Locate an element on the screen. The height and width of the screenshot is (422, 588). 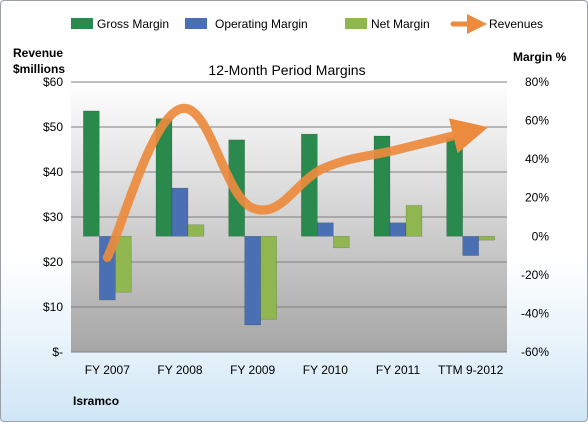
left-tick-label: $10 is located at coordinates (53, 307).